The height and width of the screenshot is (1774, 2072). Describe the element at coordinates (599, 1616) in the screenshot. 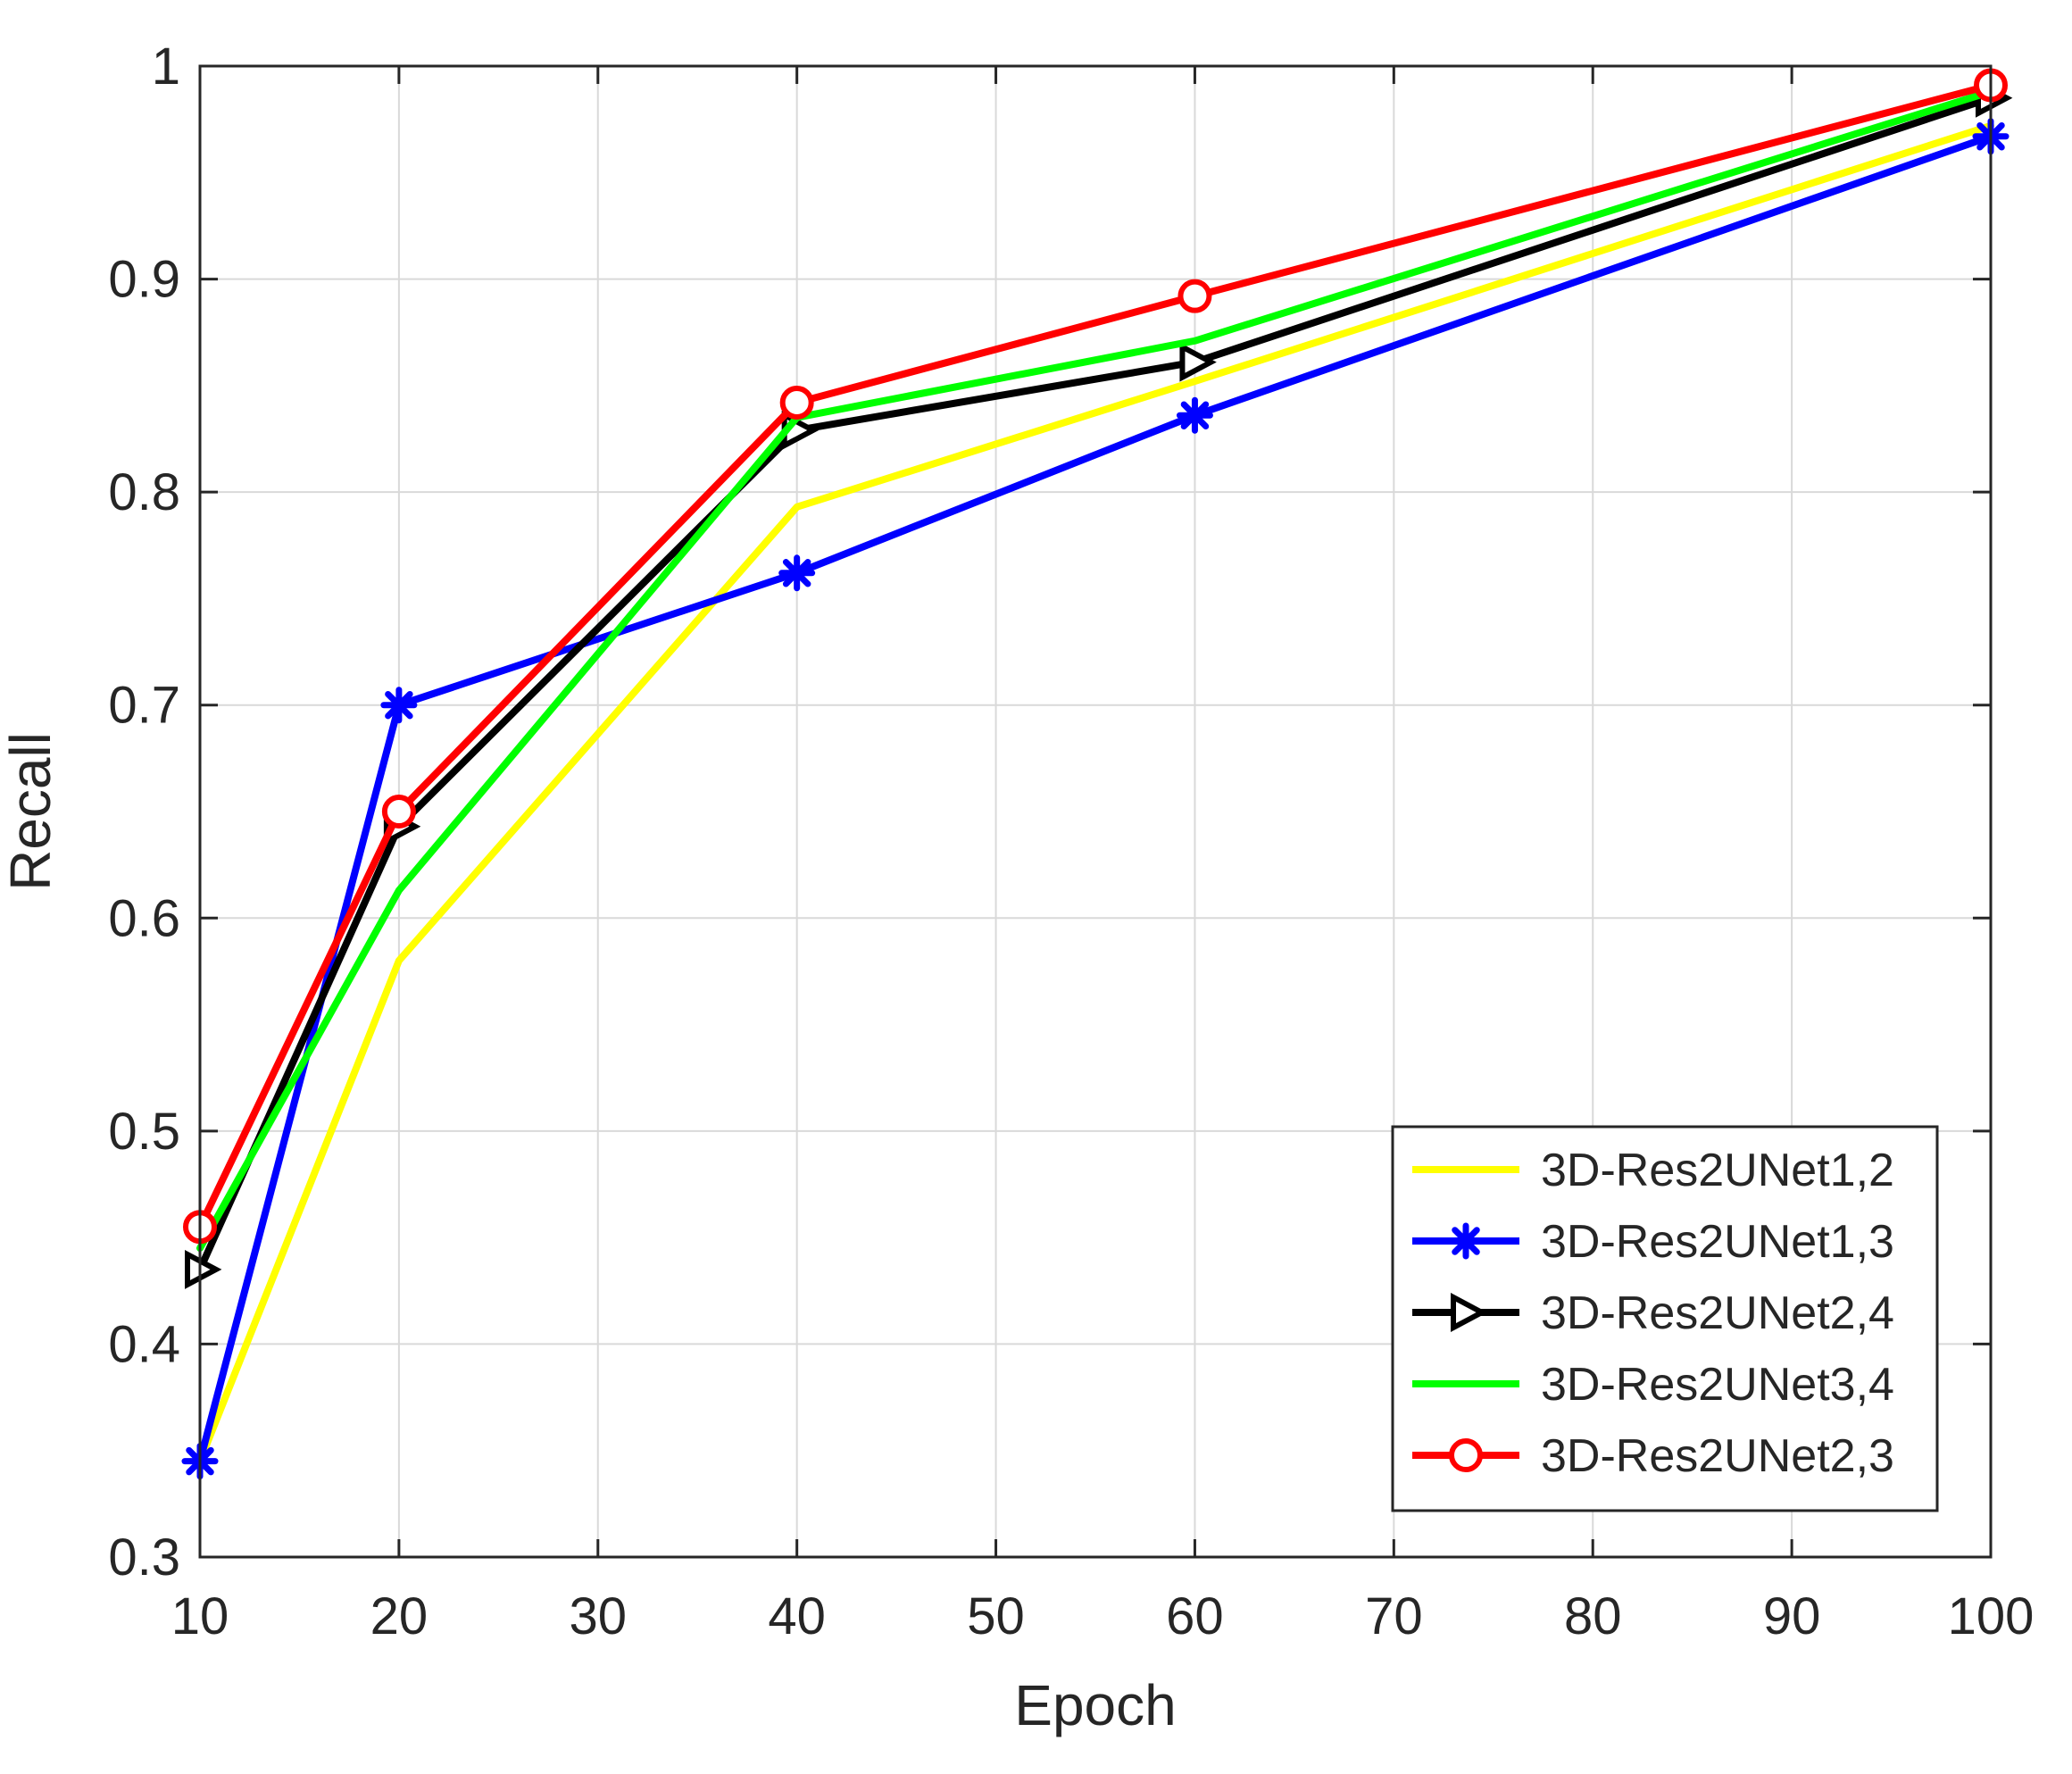

I see `x-tick-label: 30` at that location.